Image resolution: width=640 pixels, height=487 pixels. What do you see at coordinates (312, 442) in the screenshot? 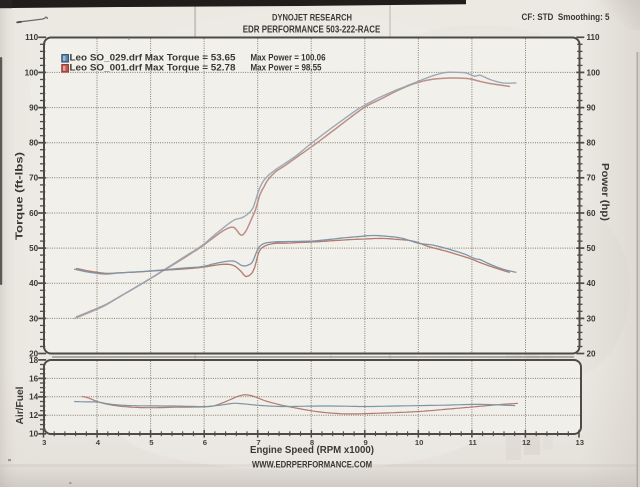
I see `svg-text: 8` at bounding box center [312, 442].